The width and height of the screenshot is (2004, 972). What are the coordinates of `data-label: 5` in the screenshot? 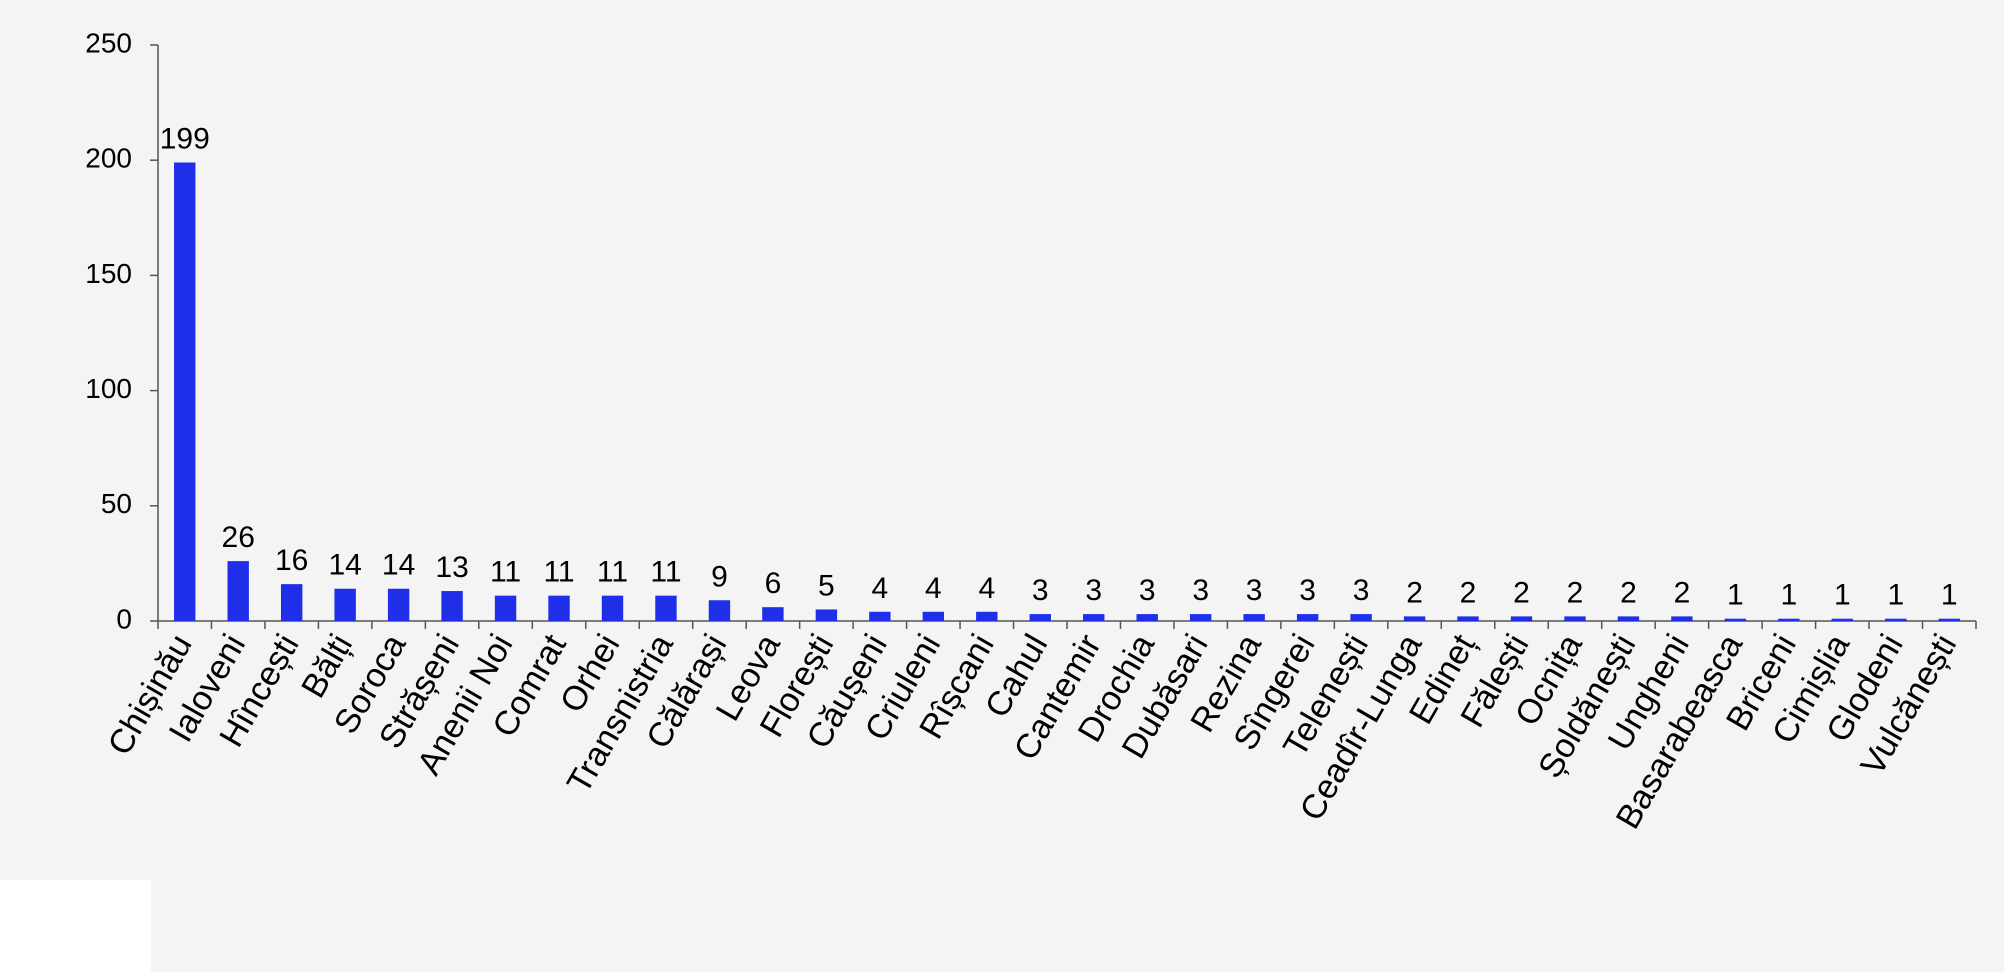 It's located at (826, 585).